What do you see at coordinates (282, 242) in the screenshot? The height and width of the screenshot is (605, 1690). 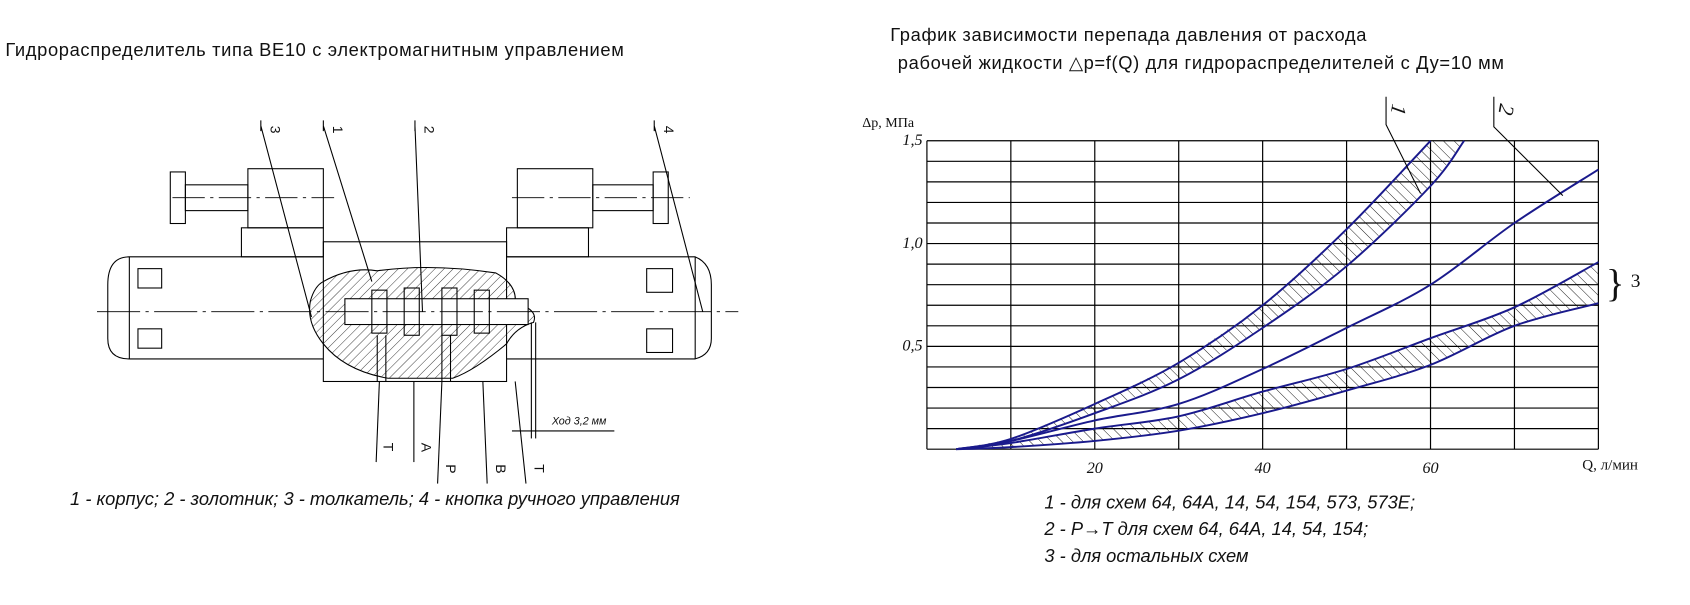 I see `left-coil-base` at bounding box center [282, 242].